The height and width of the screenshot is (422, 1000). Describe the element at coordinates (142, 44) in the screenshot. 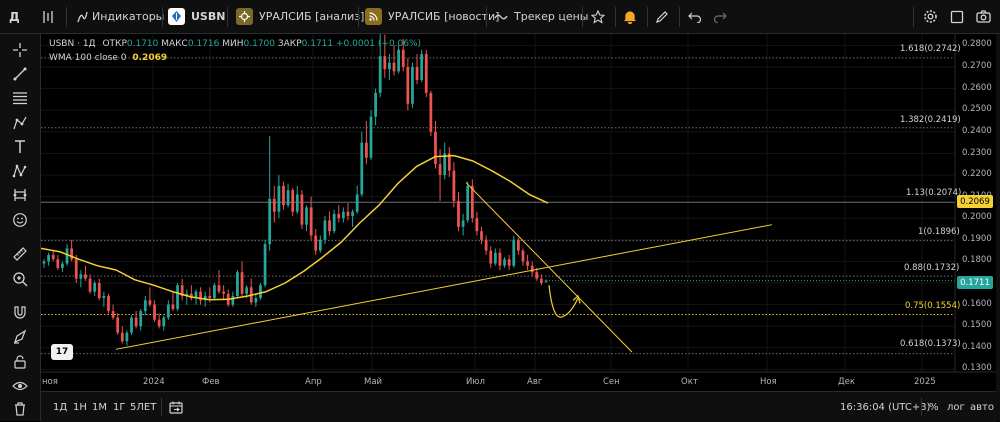

I see `open-value: 0.1710` at that location.